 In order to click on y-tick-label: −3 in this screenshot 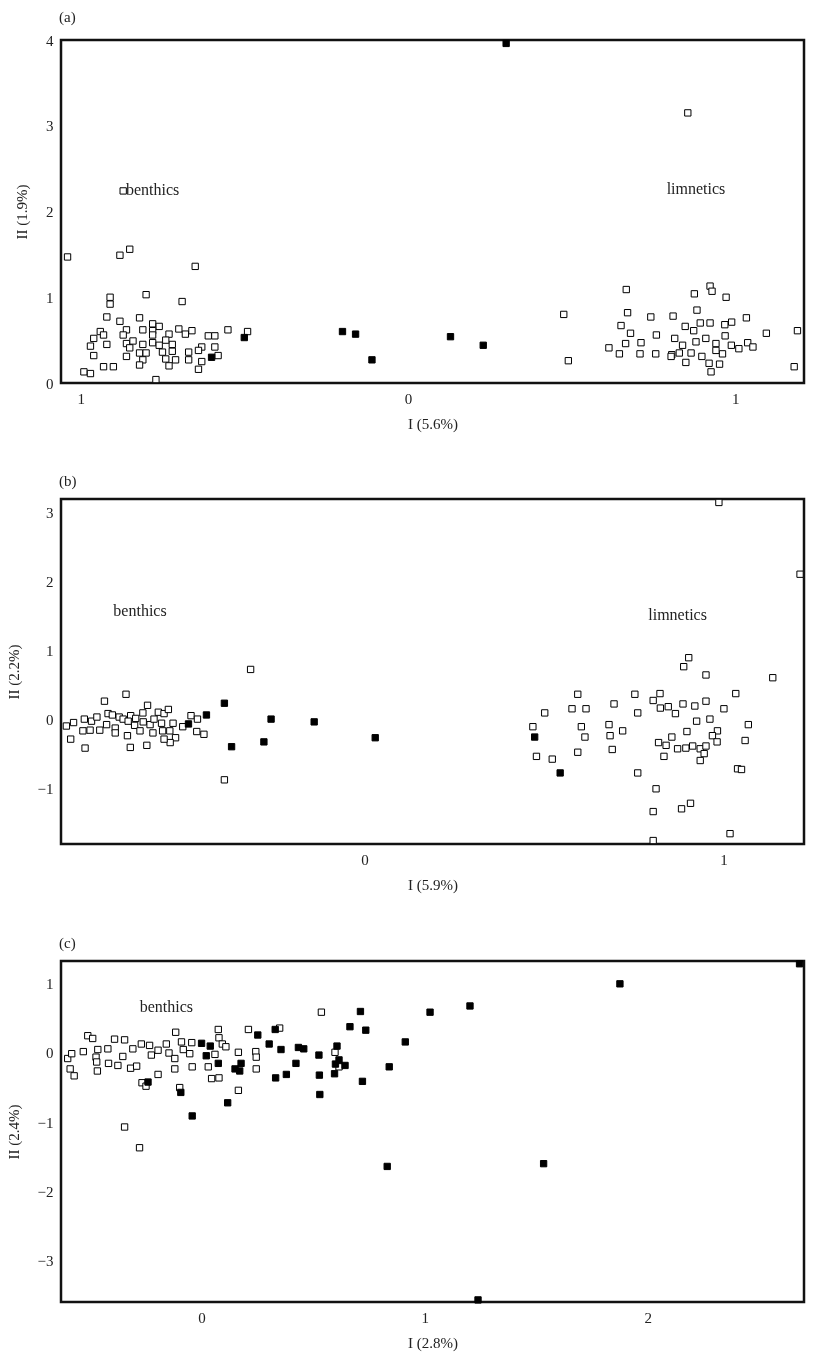, I will do `click(45, 1261)`.